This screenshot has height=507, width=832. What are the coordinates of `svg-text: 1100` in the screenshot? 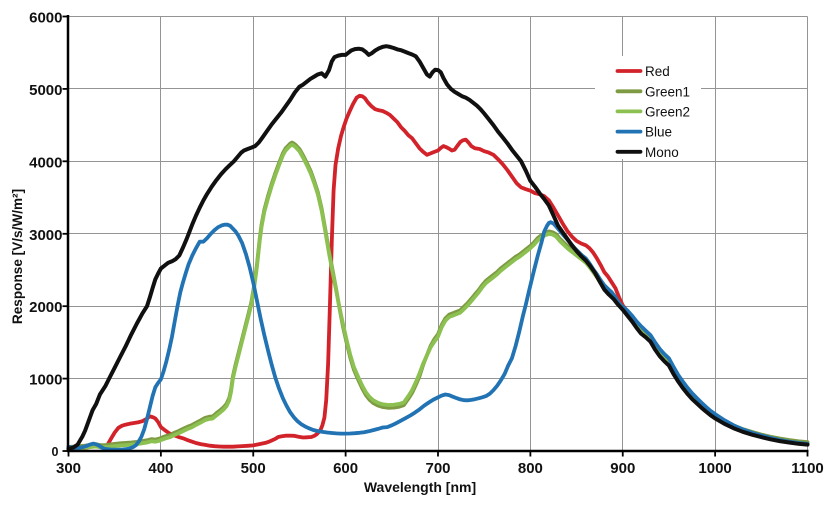 It's located at (807, 468).